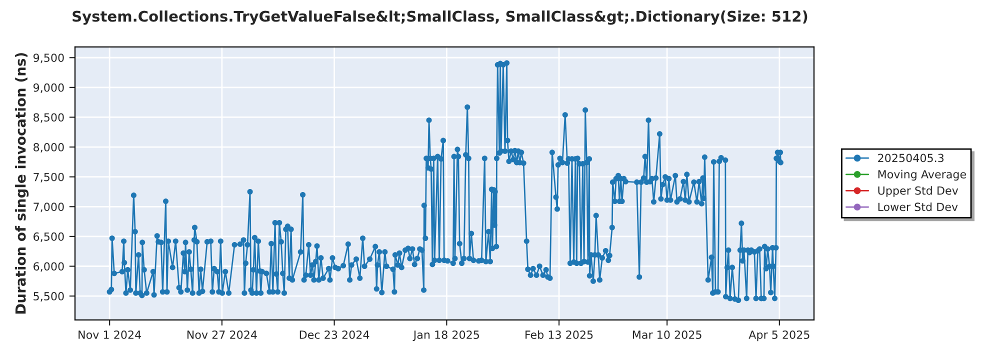  What do you see at coordinates (335, 334) in the screenshot?
I see `x-tick-label: Dec 23 2024` at bounding box center [335, 334].